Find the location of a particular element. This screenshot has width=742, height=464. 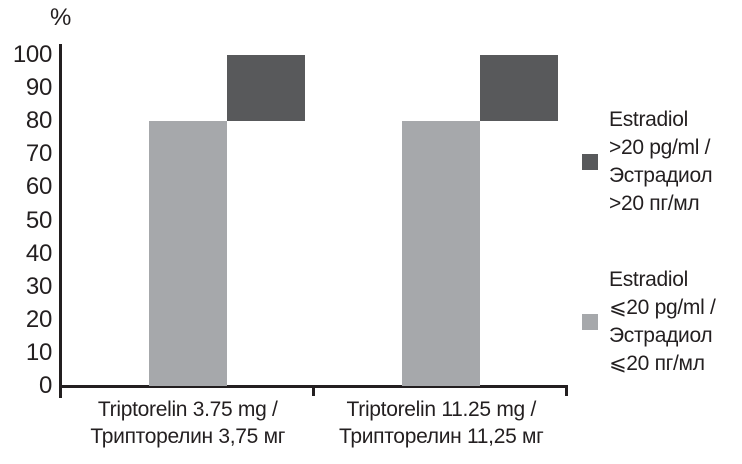

x-category-label-line: Triptorelin 11.25 mg / is located at coordinates (441, 409).